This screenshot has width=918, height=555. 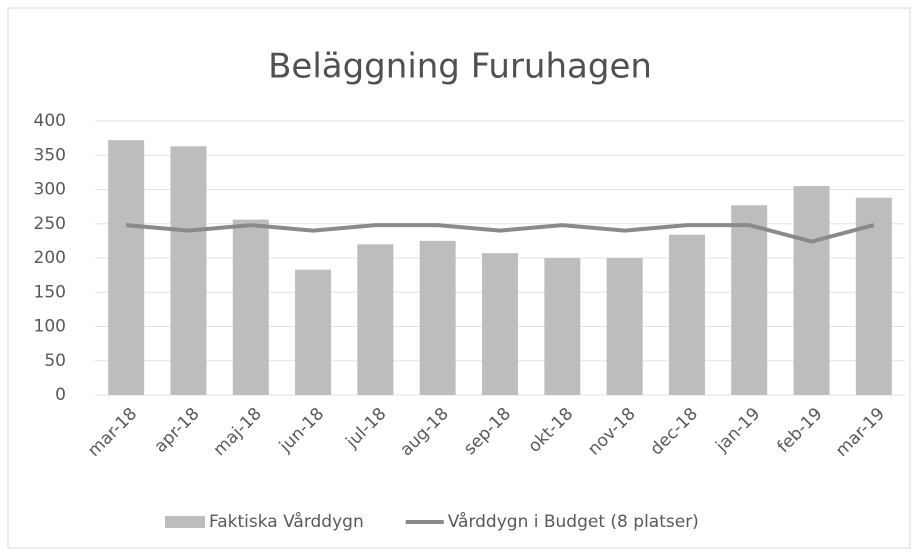 I want to click on y-tick-label: 100, so click(x=50, y=327).